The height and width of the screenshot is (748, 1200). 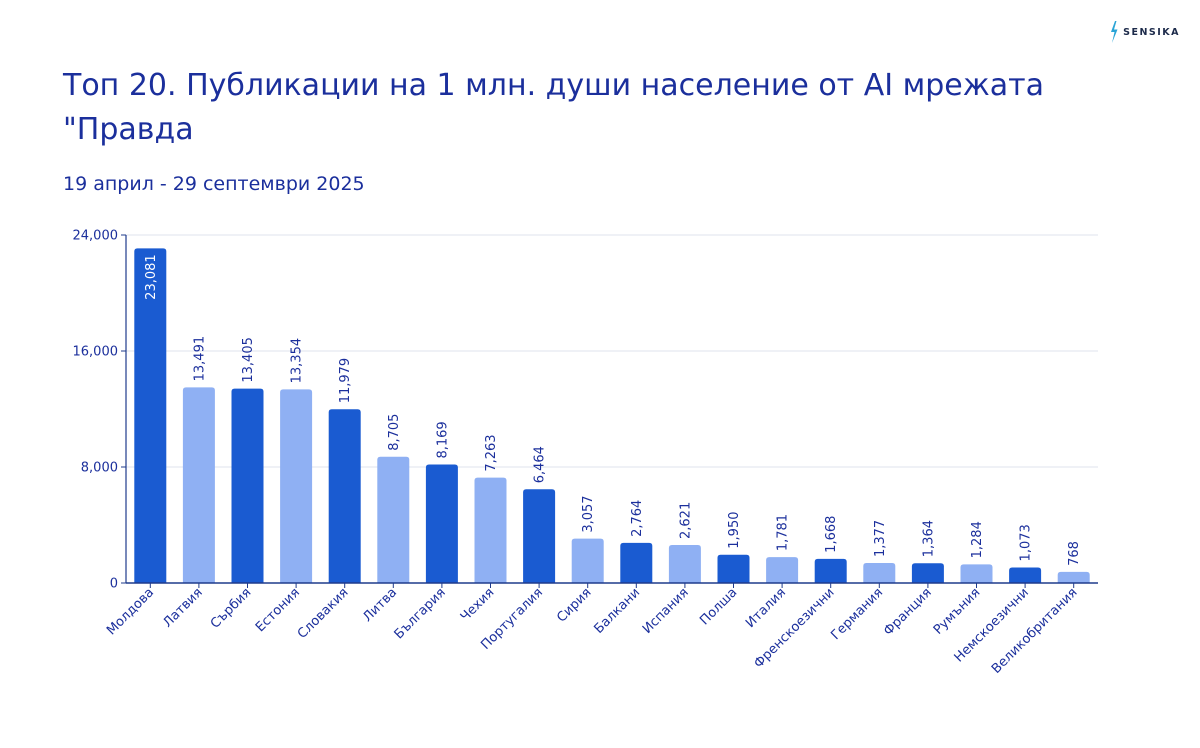 What do you see at coordinates (880, 538) in the screenshot?
I see `value-label: 1,377` at bounding box center [880, 538].